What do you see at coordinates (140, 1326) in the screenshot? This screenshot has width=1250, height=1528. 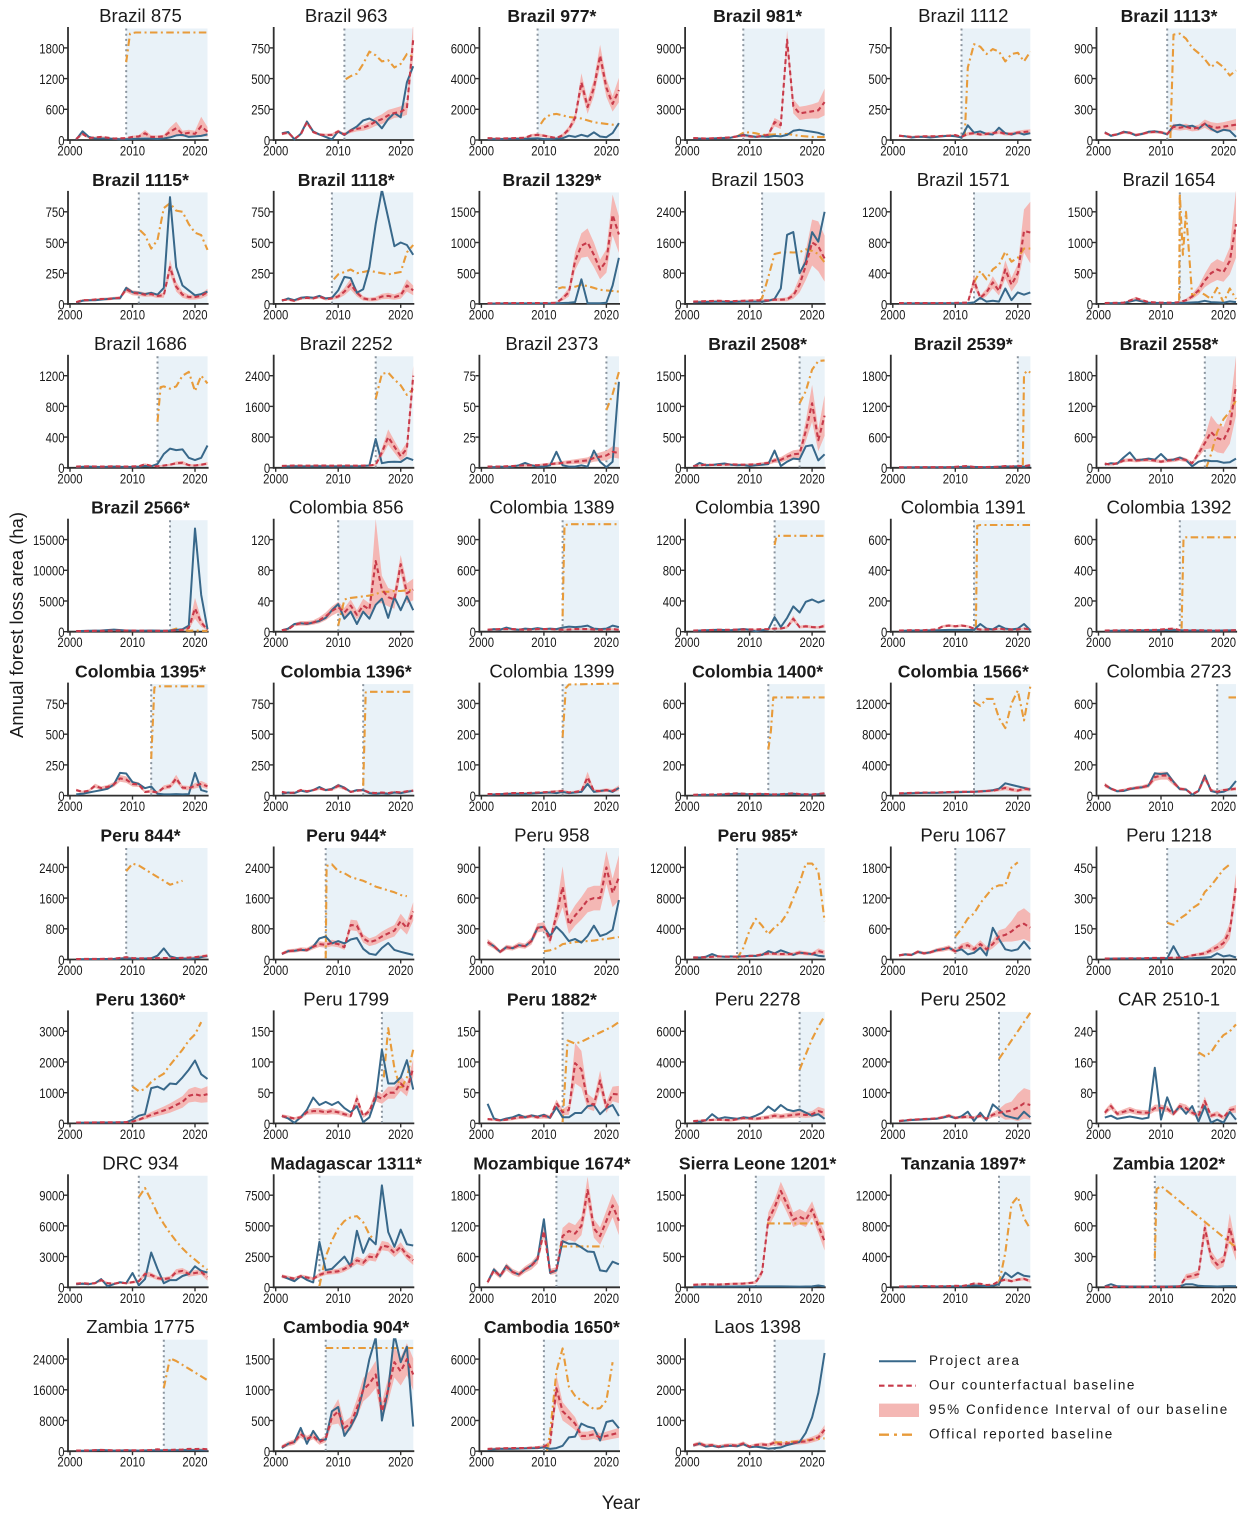 I see `svg-text: Zambia 1775` at bounding box center [140, 1326].